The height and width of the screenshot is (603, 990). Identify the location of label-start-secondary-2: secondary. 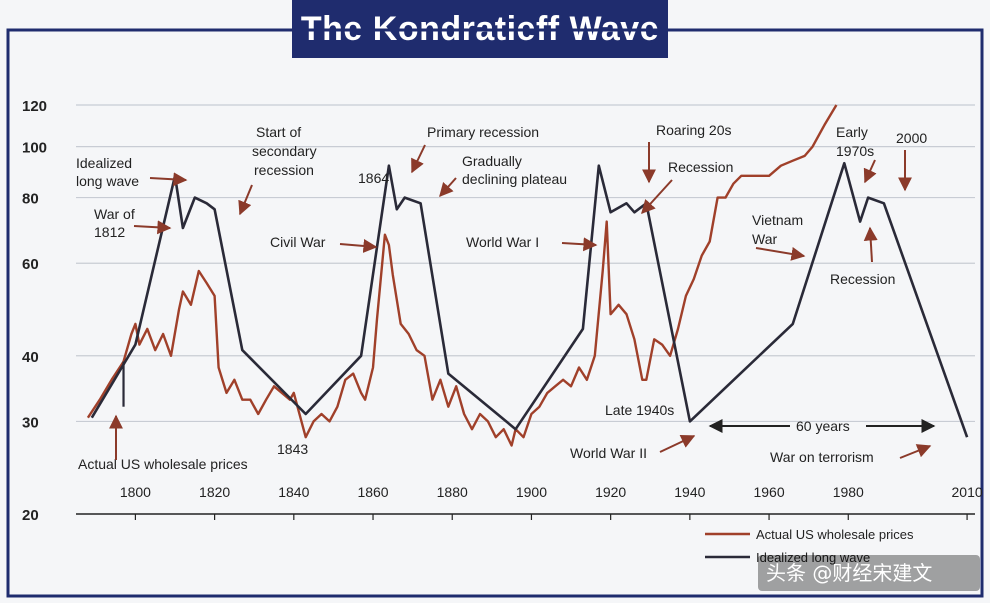
(284, 151).